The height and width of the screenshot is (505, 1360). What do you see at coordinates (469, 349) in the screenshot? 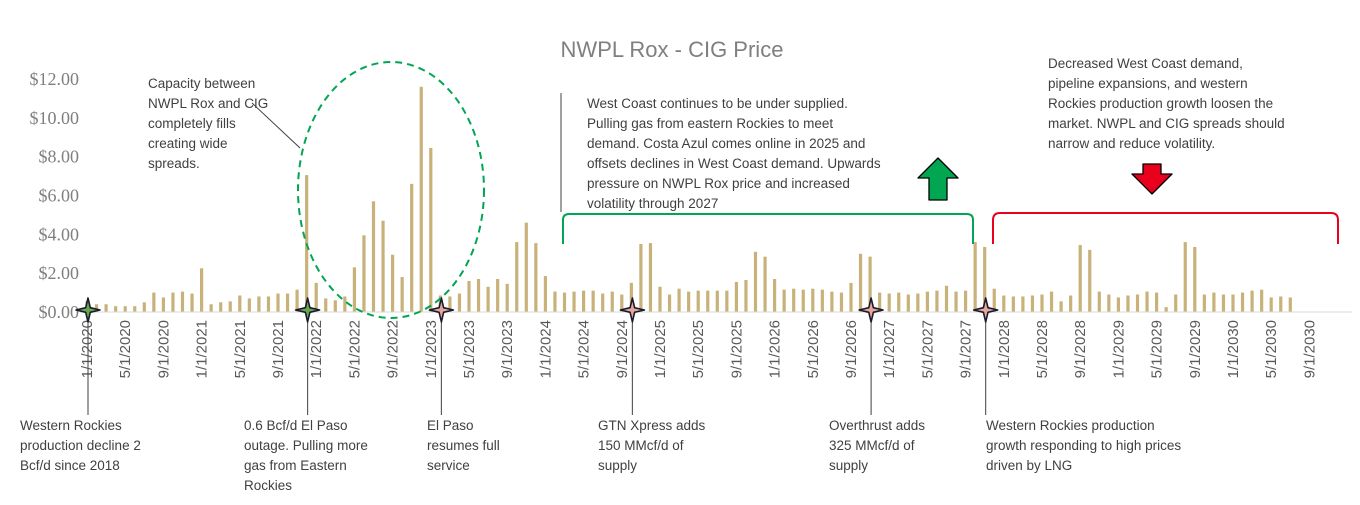
I see `x-tick-label: 5/1/2023` at bounding box center [469, 349].